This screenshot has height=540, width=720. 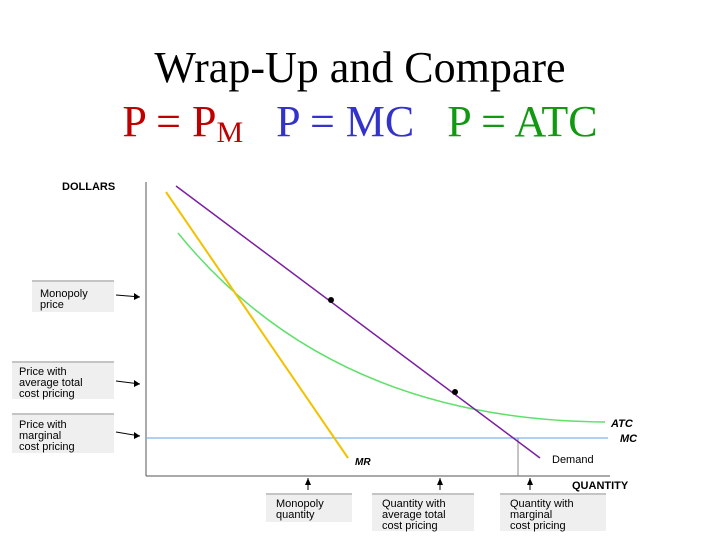 I want to click on slide-title: Wrap-Up and Compare, so click(x=360, y=67).